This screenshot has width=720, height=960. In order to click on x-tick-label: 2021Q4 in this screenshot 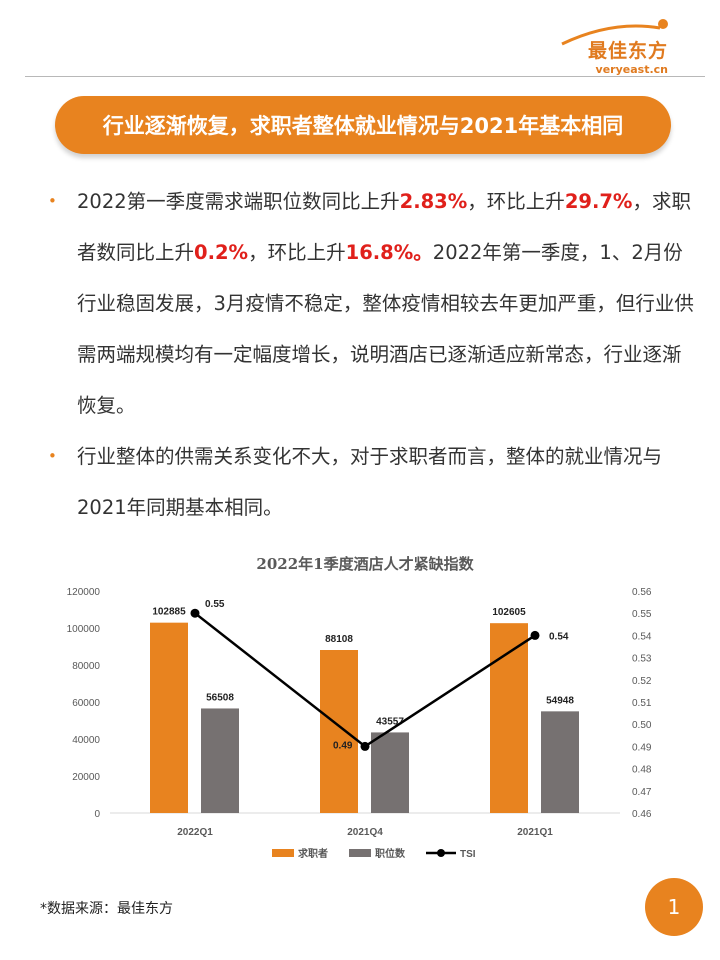, I will do `click(365, 832)`.